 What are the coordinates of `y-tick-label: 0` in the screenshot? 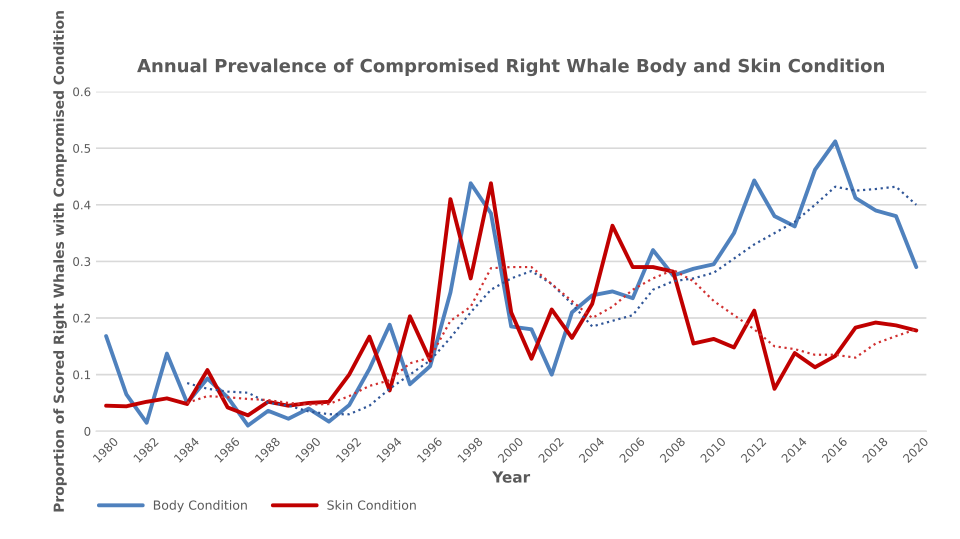 It's located at (87, 431).